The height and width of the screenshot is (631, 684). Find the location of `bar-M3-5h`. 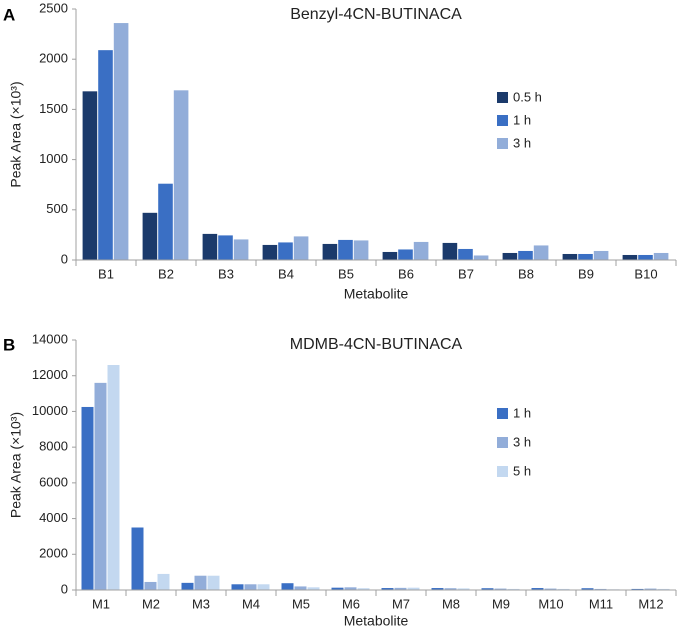

bar-M3-5h is located at coordinates (213, 582).